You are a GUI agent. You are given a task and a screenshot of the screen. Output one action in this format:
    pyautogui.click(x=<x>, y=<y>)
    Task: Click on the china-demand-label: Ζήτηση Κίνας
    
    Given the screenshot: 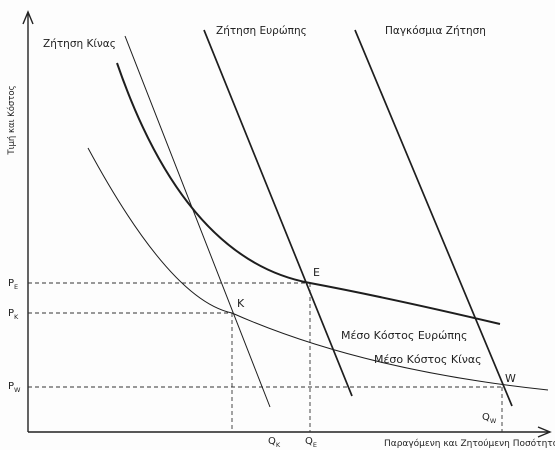 What is the action you would take?
    pyautogui.click(x=79, y=44)
    